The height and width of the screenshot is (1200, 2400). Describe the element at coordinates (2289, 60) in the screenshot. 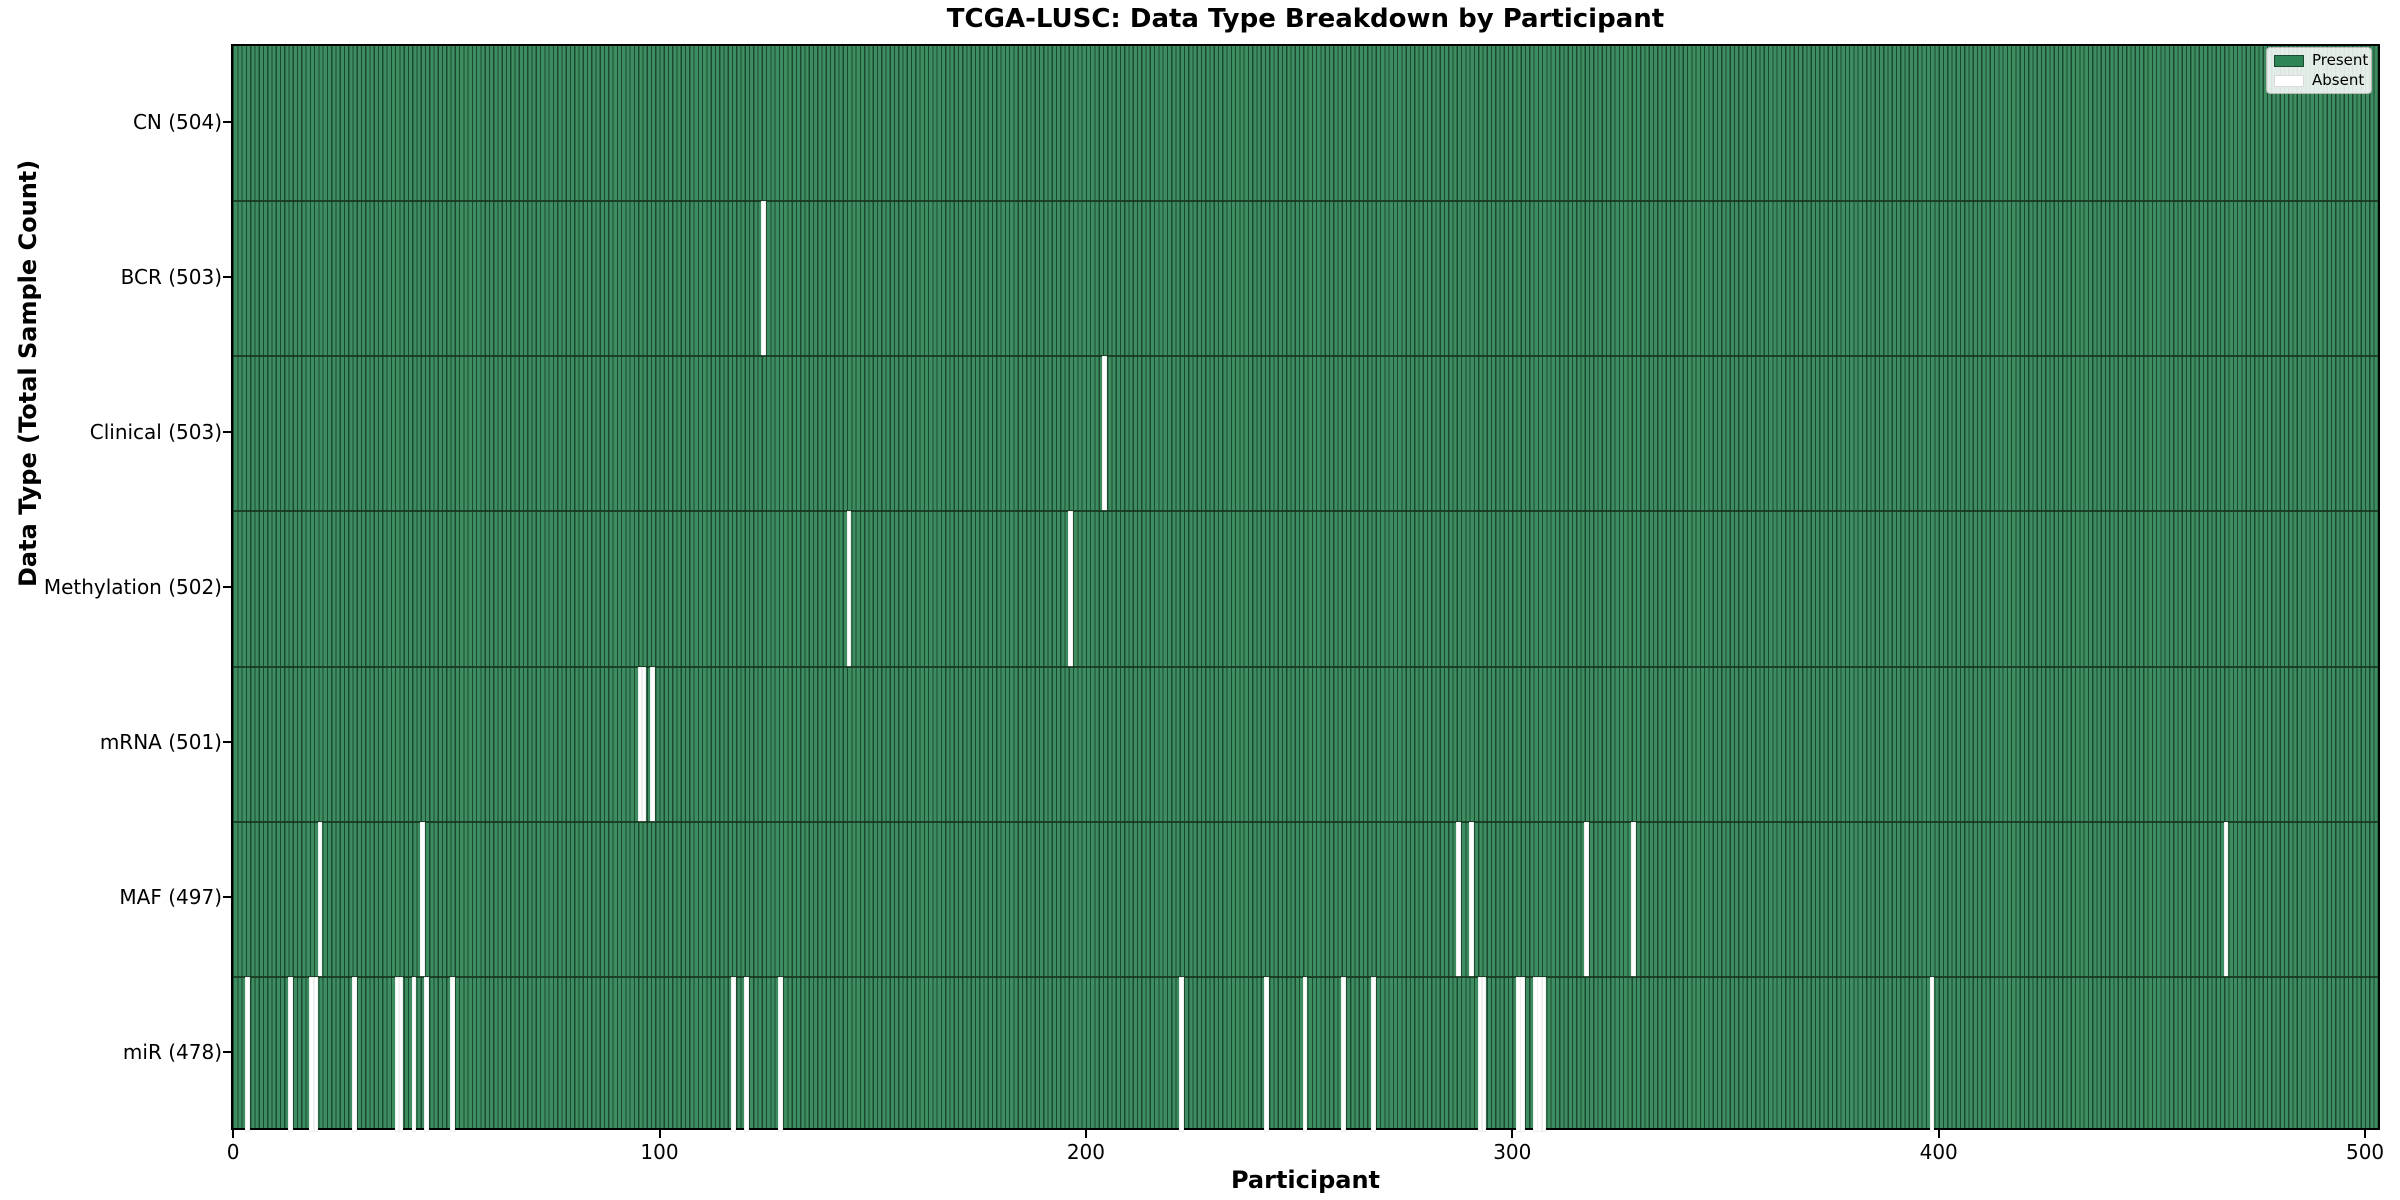

I see `legend-swatch-present-icon` at that location.